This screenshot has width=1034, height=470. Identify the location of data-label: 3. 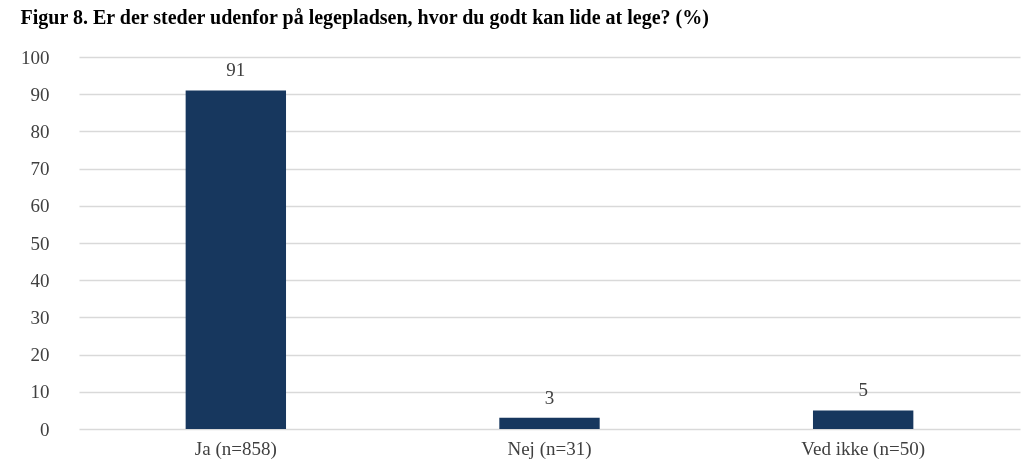
(549, 397).